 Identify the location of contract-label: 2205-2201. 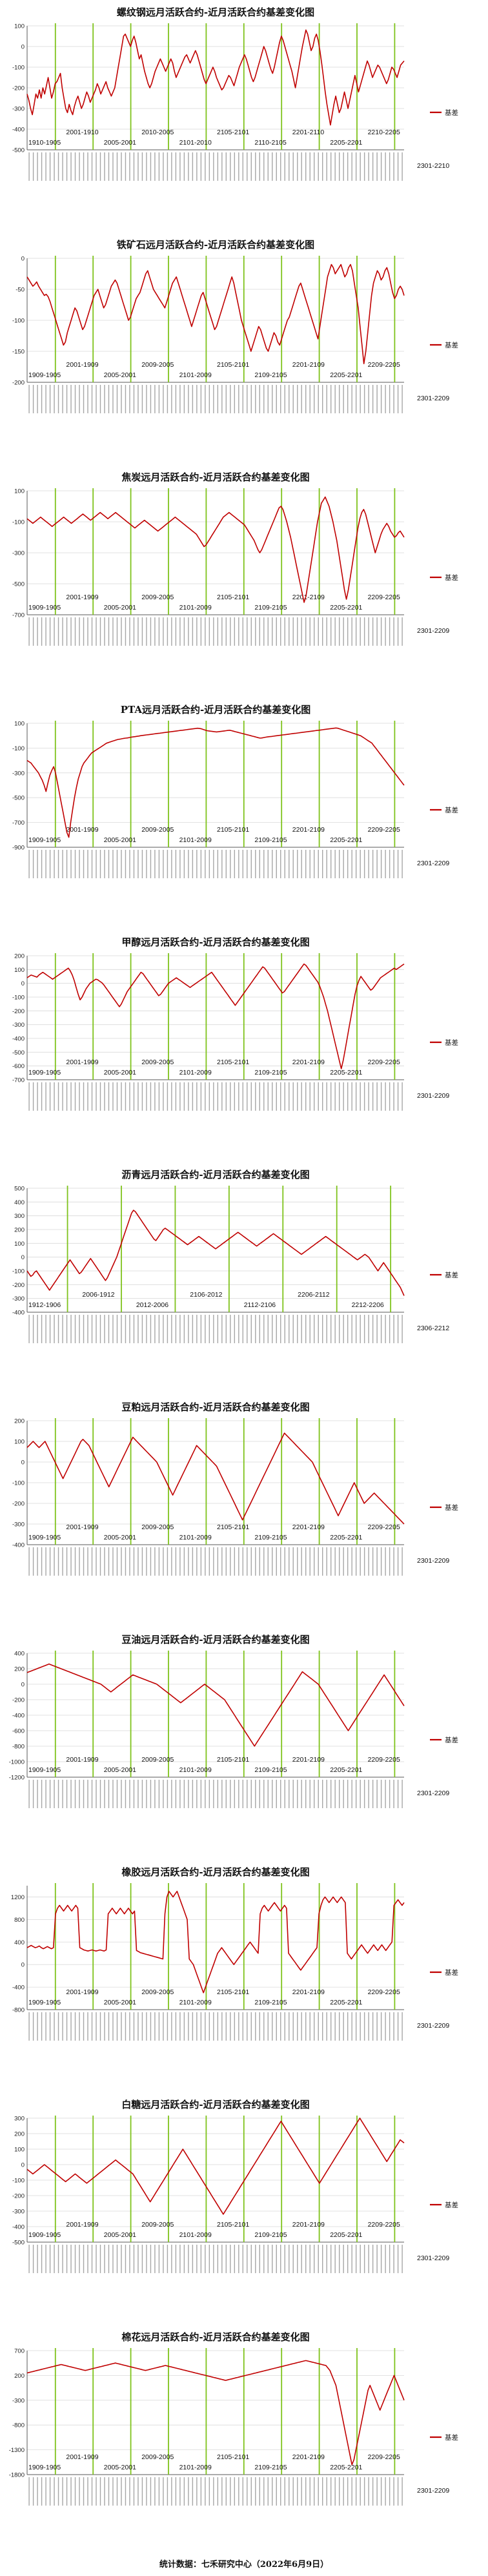
(346, 1073).